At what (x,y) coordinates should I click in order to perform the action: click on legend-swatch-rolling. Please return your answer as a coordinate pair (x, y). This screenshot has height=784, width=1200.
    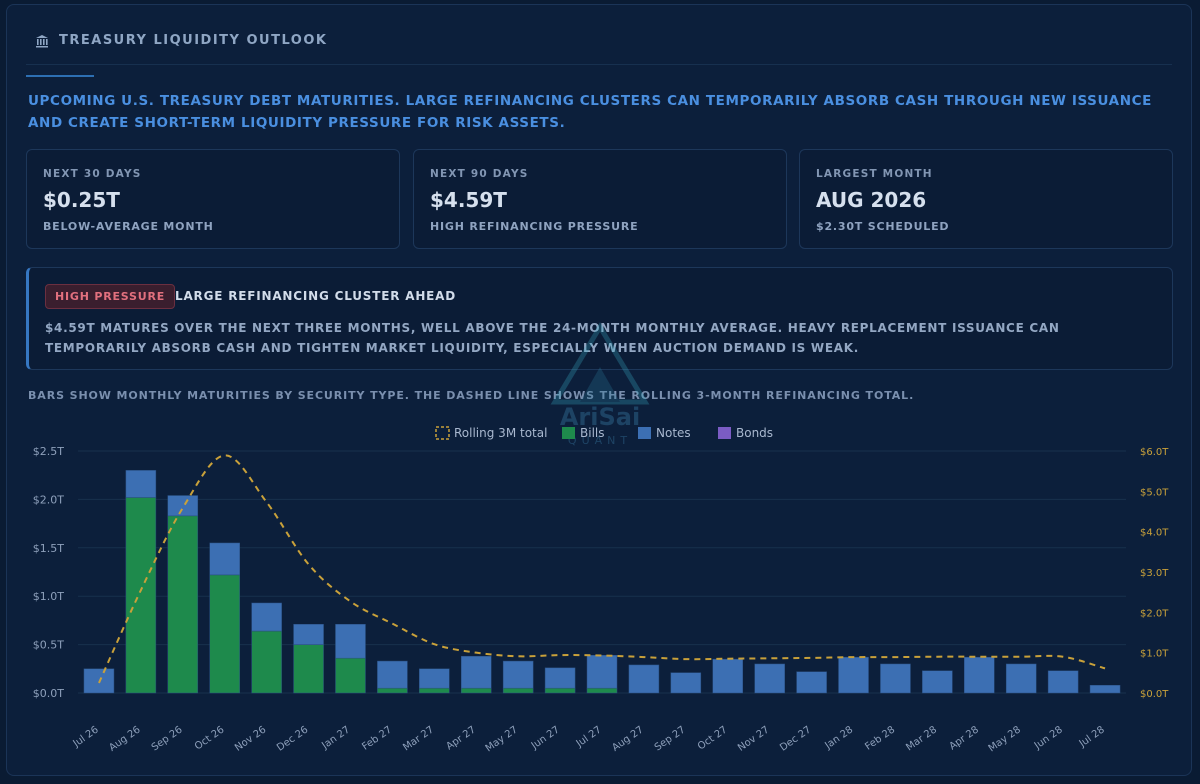
    Looking at the image, I should click on (442, 433).